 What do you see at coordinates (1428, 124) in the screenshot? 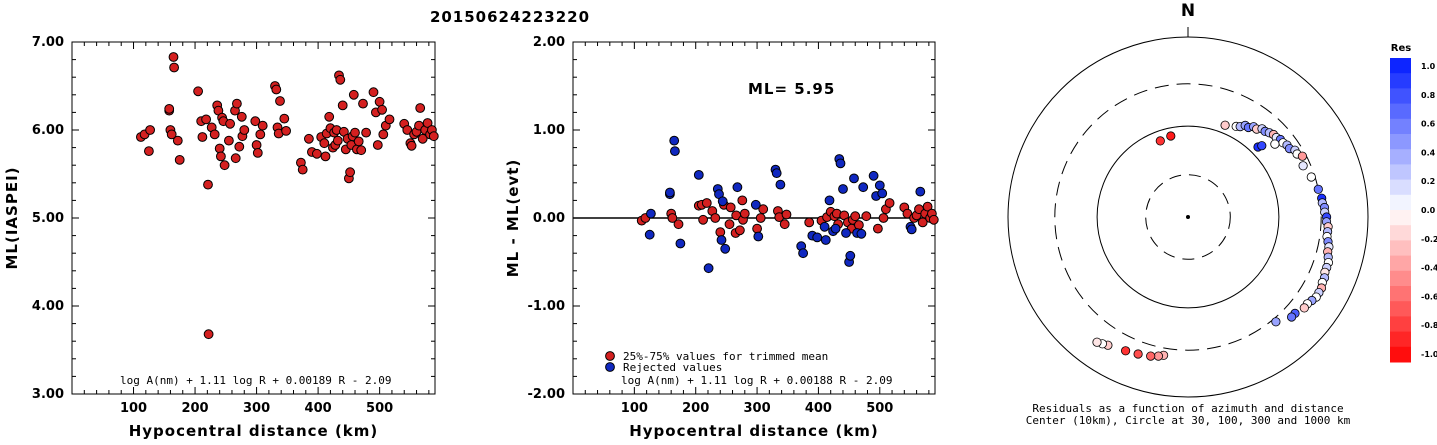
I see `colorbar-label: 0.6` at bounding box center [1428, 124].